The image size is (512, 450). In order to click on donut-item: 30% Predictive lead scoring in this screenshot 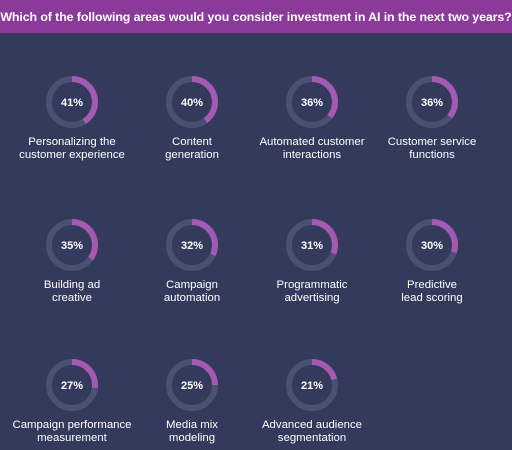, I will do `click(432, 261)`.